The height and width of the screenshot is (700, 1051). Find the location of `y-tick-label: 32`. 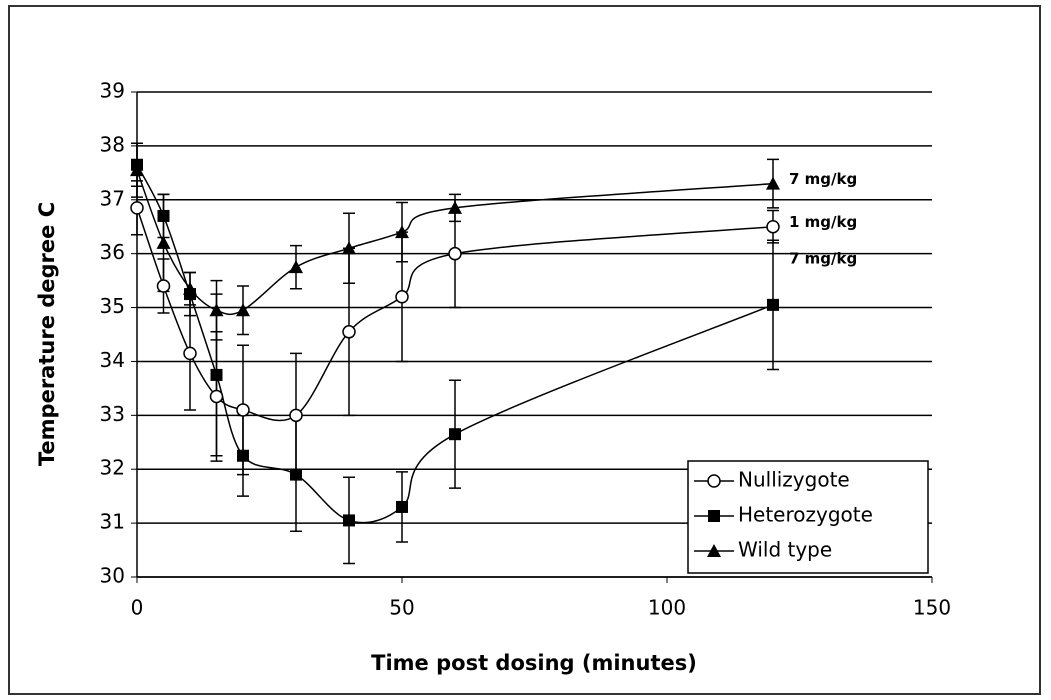

y-tick-label: 32 is located at coordinates (112, 468).